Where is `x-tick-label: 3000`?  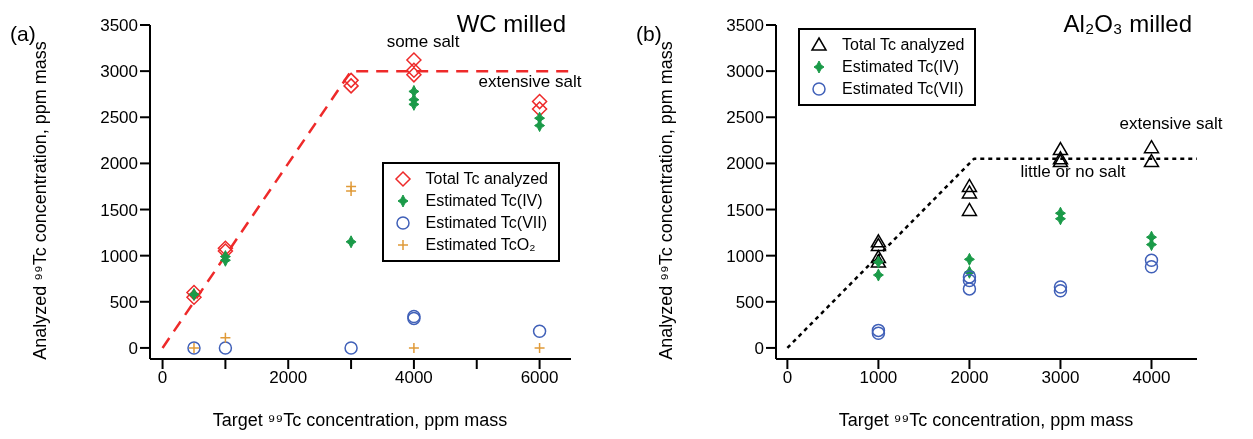
x-tick-label: 3000 is located at coordinates (1060, 378).